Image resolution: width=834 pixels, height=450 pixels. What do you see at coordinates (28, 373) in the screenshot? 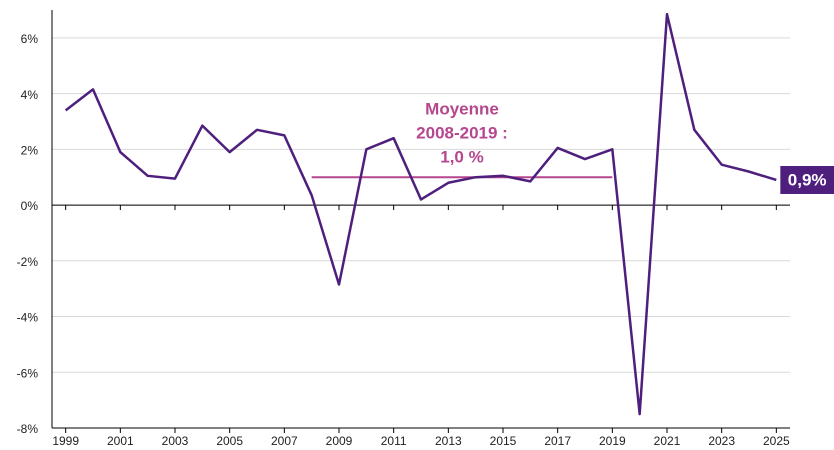
I see `y-tick-label: -6%` at bounding box center [28, 373].